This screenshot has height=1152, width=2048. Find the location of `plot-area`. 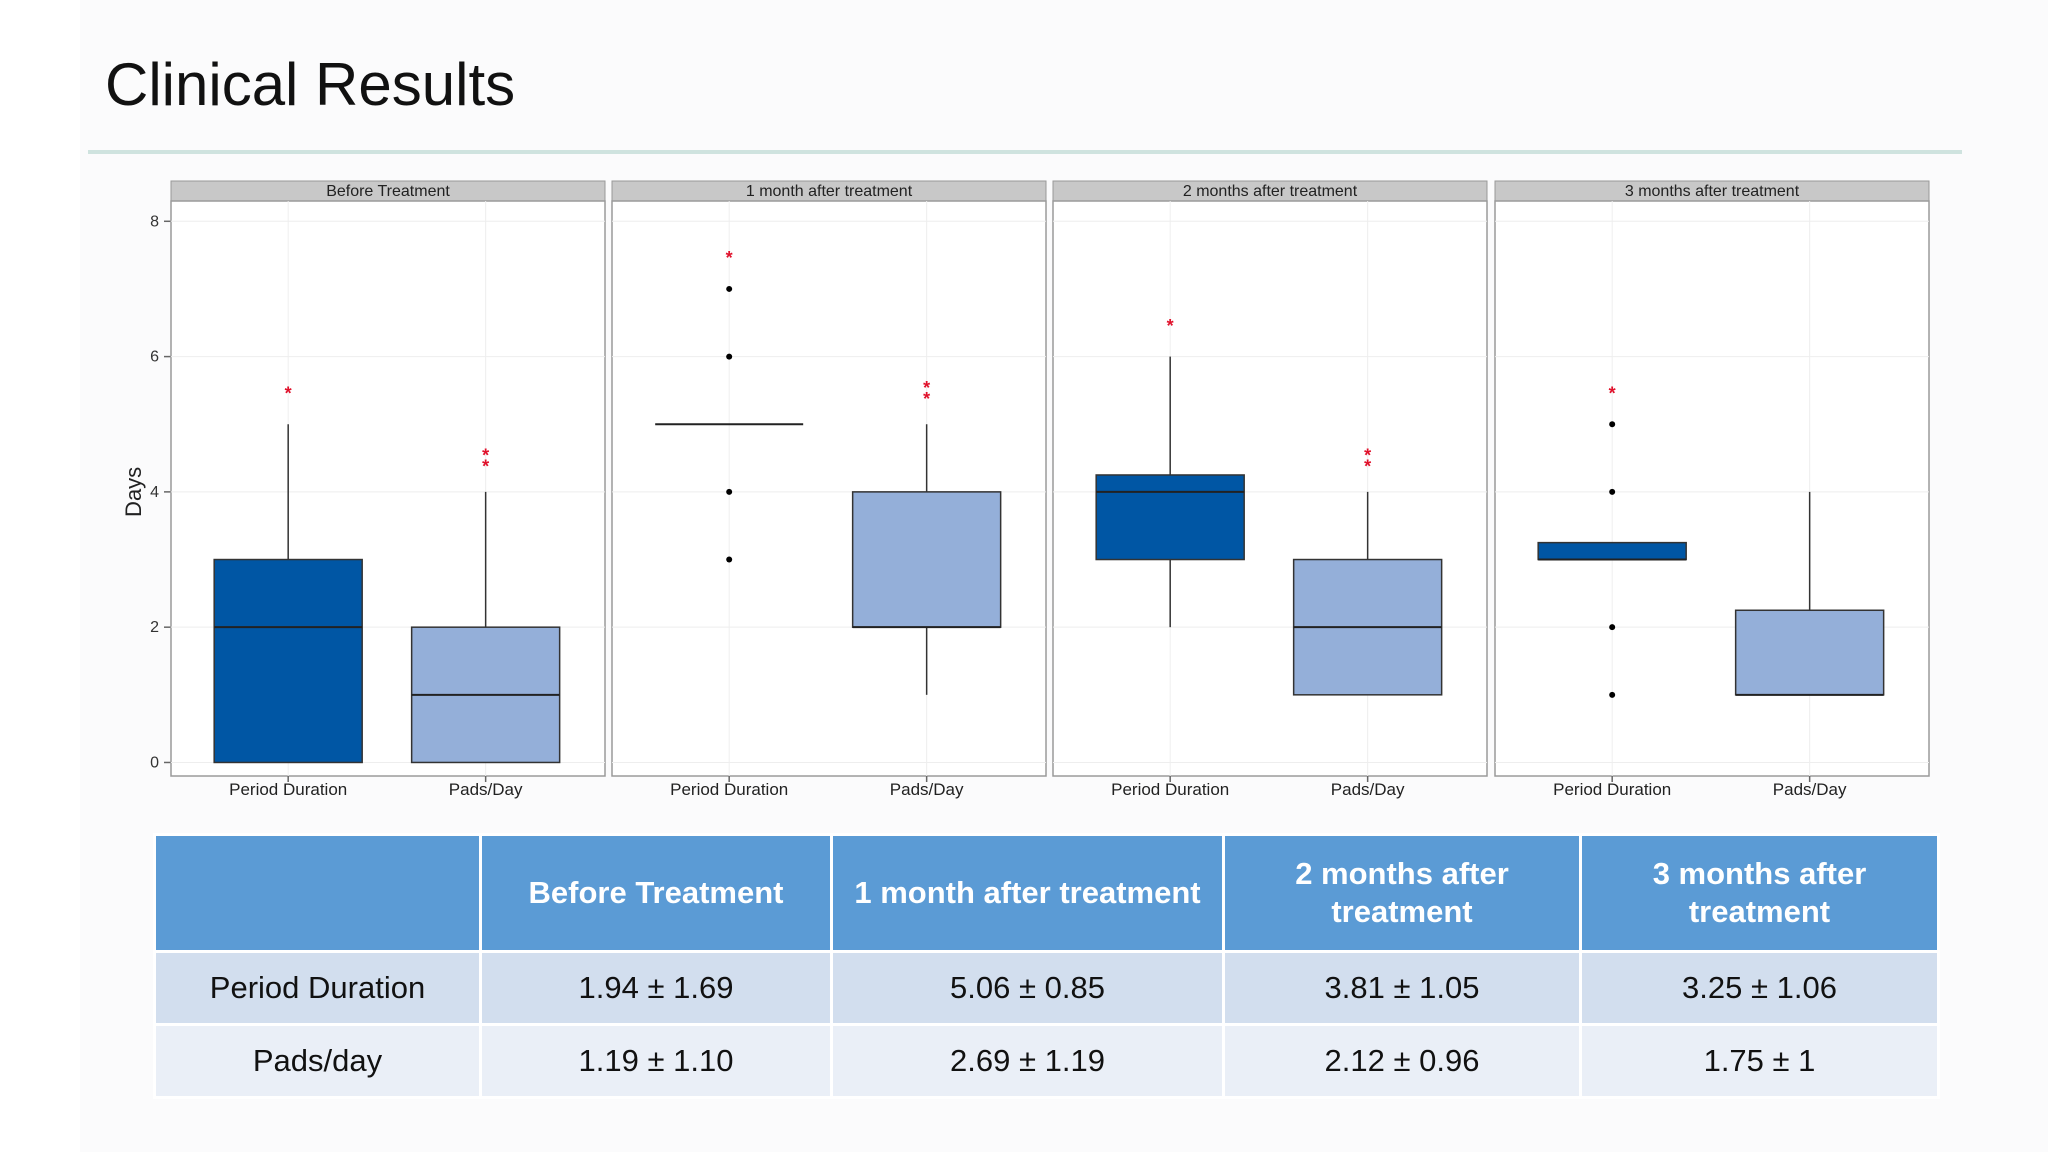

plot-area is located at coordinates (829, 488).